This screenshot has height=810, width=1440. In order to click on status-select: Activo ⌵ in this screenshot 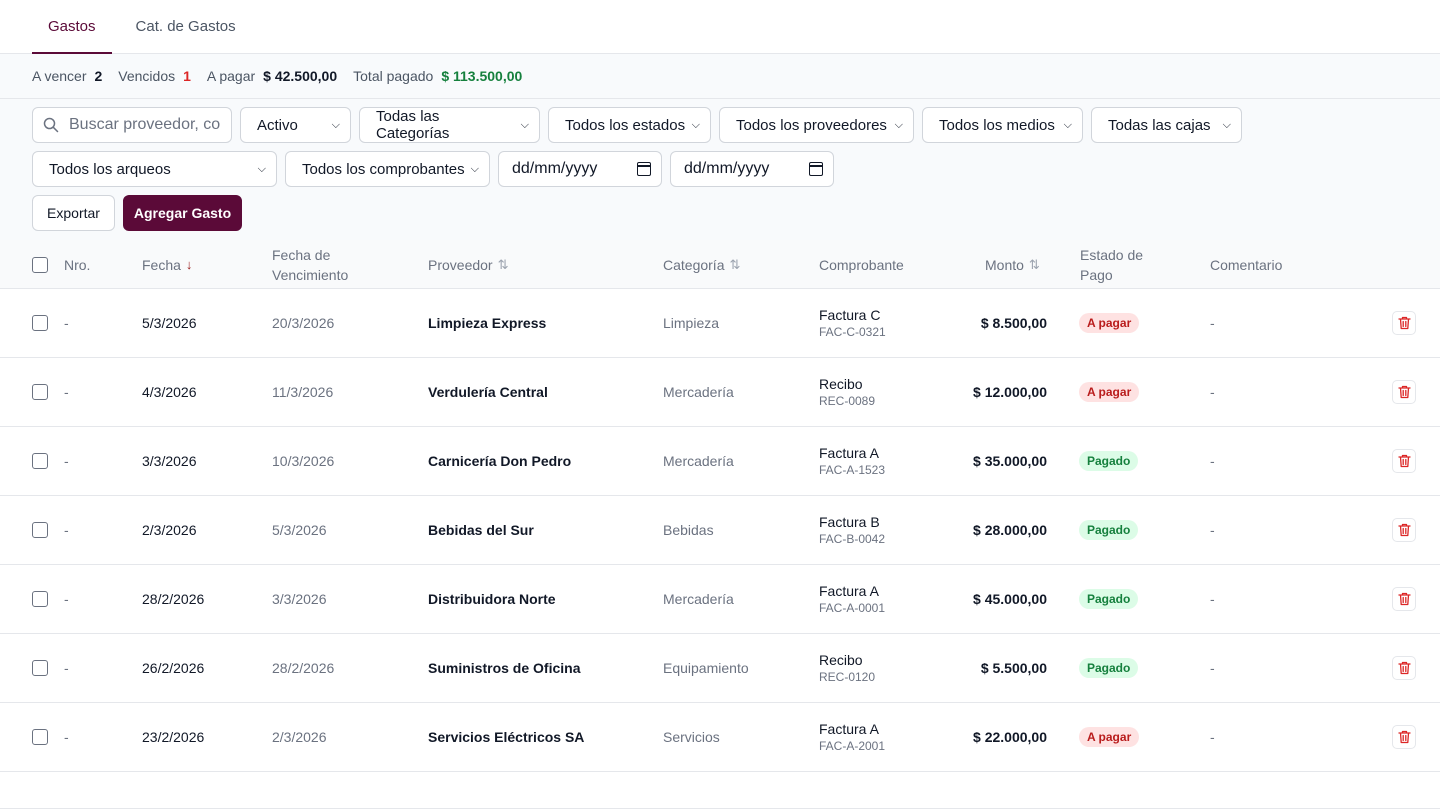, I will do `click(295, 125)`.